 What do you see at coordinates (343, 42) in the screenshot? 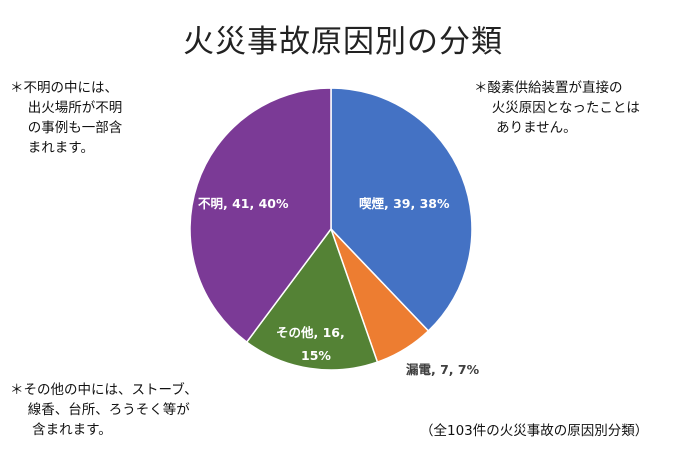
I see `chart-title: 火災事故原因別の分類` at bounding box center [343, 42].